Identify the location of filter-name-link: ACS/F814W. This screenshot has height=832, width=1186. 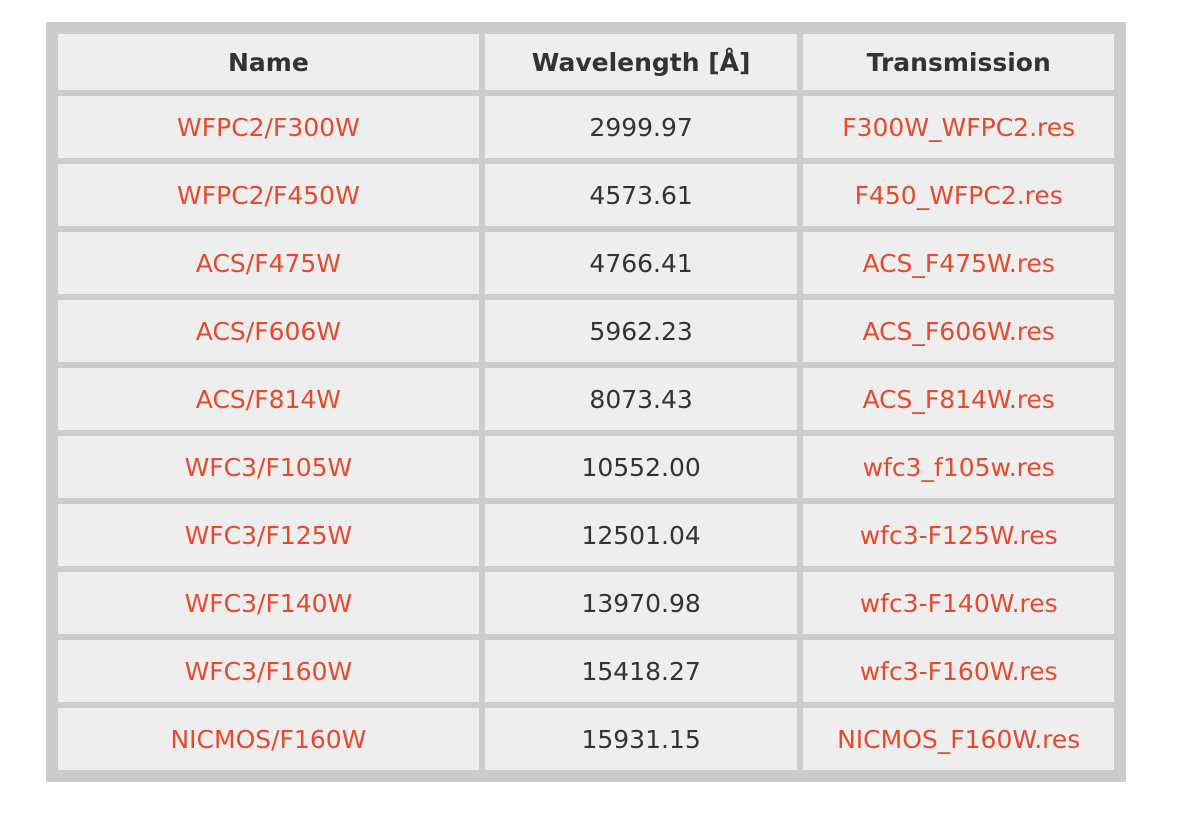
(268, 399).